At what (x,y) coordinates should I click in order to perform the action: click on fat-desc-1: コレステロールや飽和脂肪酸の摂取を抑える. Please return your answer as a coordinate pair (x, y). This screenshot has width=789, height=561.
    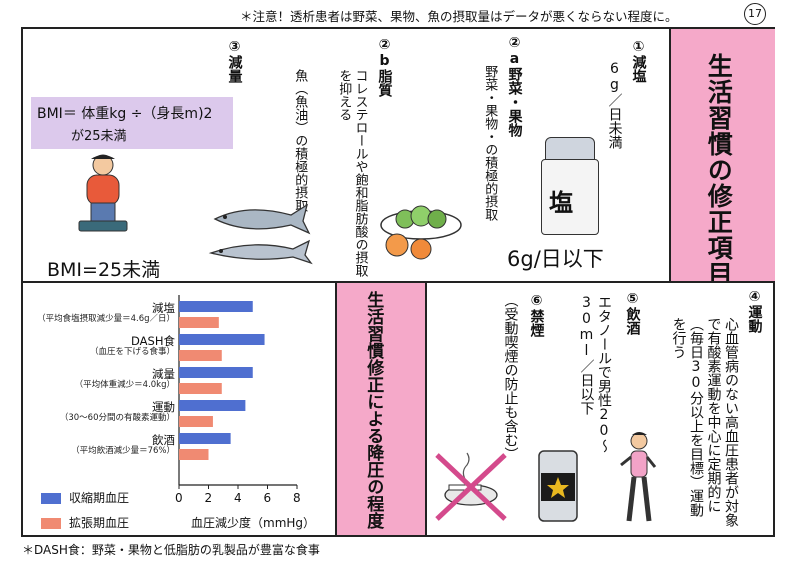
    Looking at the image, I should click on (352, 173).